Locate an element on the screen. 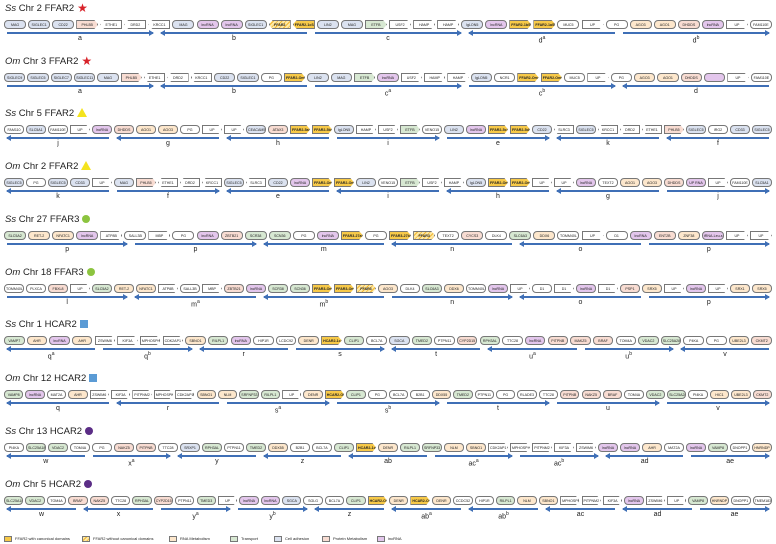 The height and width of the screenshot is (544, 776). block-label-sup: b is located at coordinates (698, 38).